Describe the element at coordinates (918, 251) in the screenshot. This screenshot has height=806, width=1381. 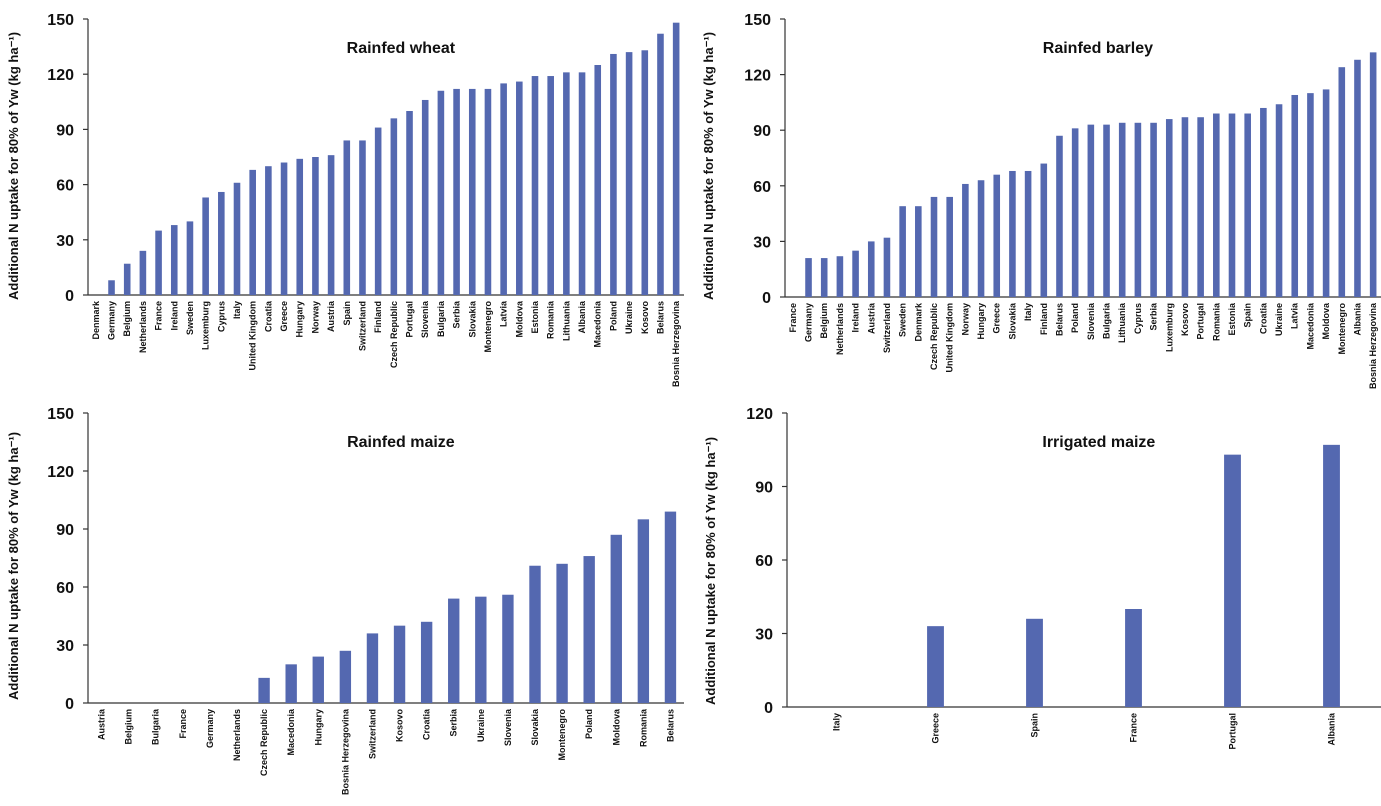
I see `bar-denmark` at that location.